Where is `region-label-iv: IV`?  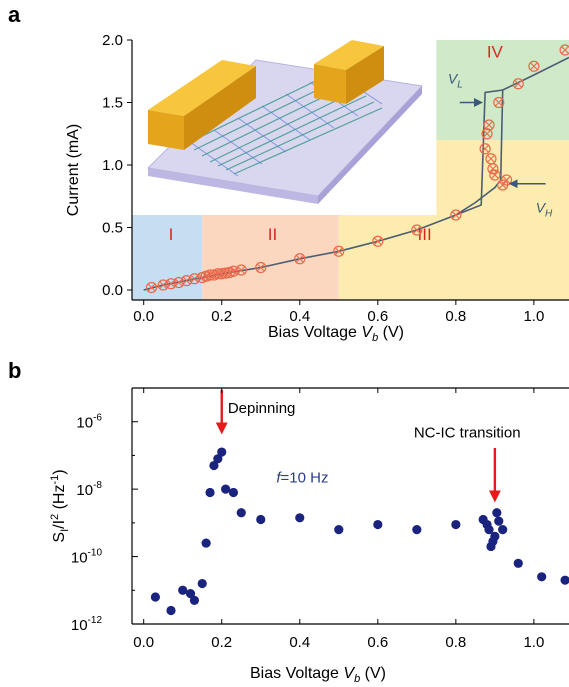
region-label-iv: IV is located at coordinates (495, 52).